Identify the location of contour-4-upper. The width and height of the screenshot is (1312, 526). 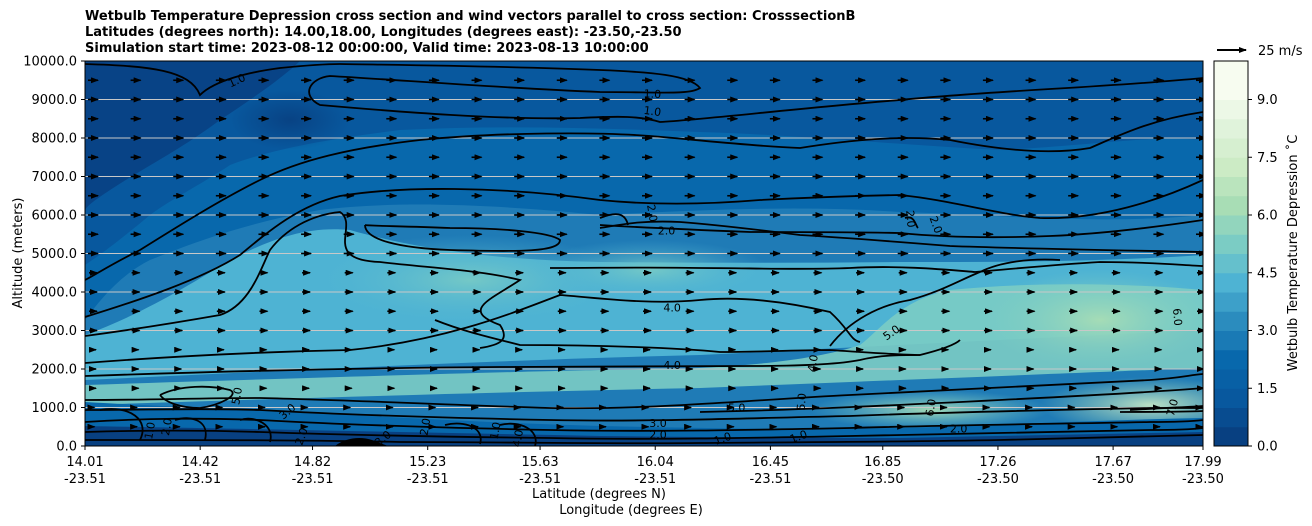
(876, 267).